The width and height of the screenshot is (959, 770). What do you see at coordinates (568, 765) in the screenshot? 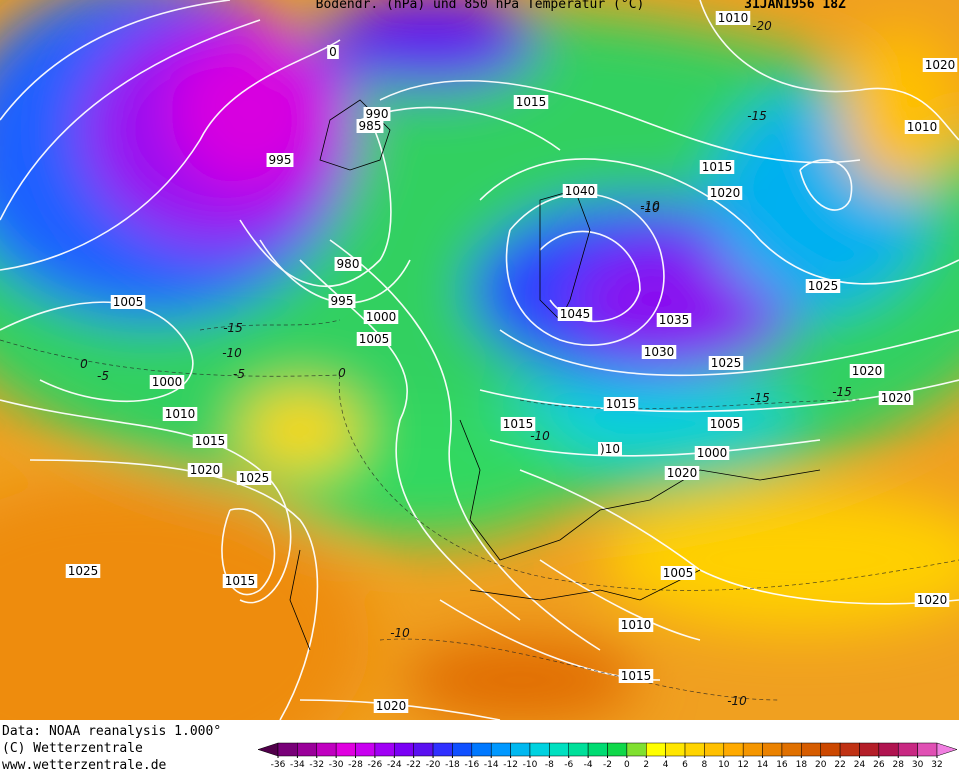
I see `colorbar-tick-label: -6` at bounding box center [568, 765].